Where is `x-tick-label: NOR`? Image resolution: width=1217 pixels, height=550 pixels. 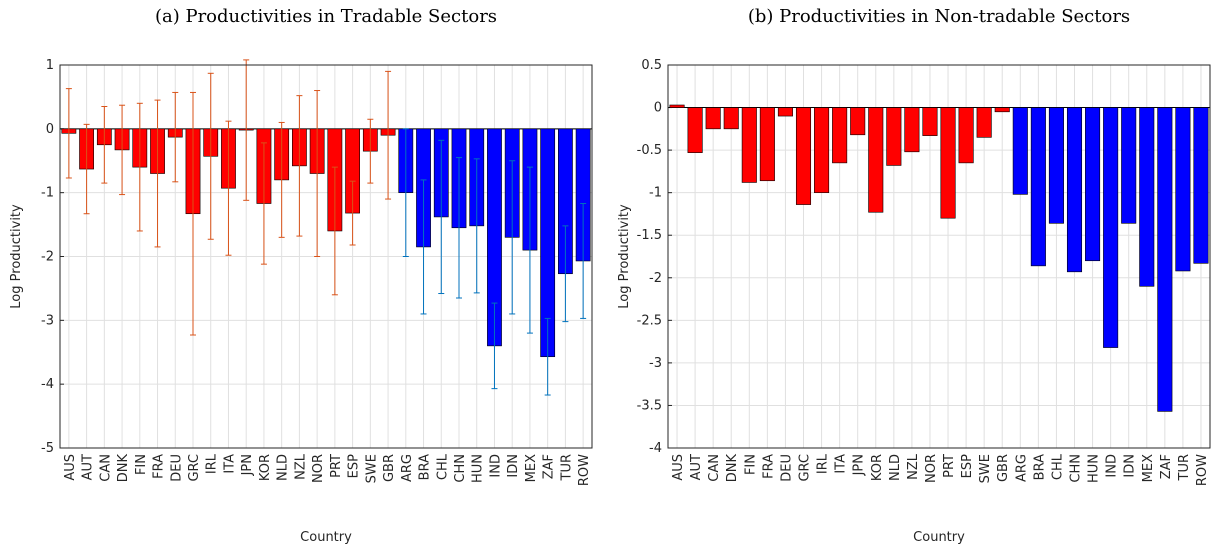 x-tick-label: NOR is located at coordinates (318, 468).